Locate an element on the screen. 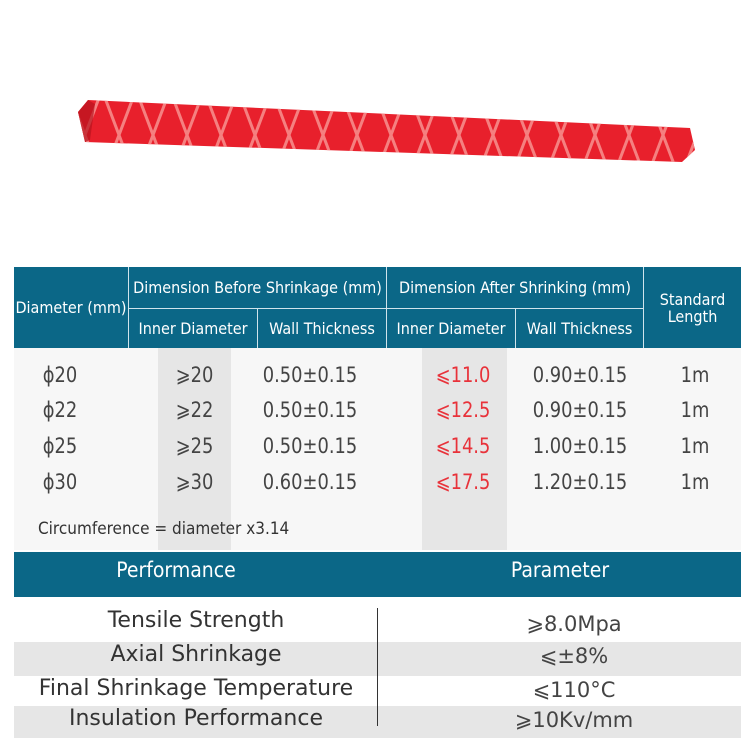 This screenshot has height=750, width=750. cell-before-inner: ⩾30 is located at coordinates (194, 482).